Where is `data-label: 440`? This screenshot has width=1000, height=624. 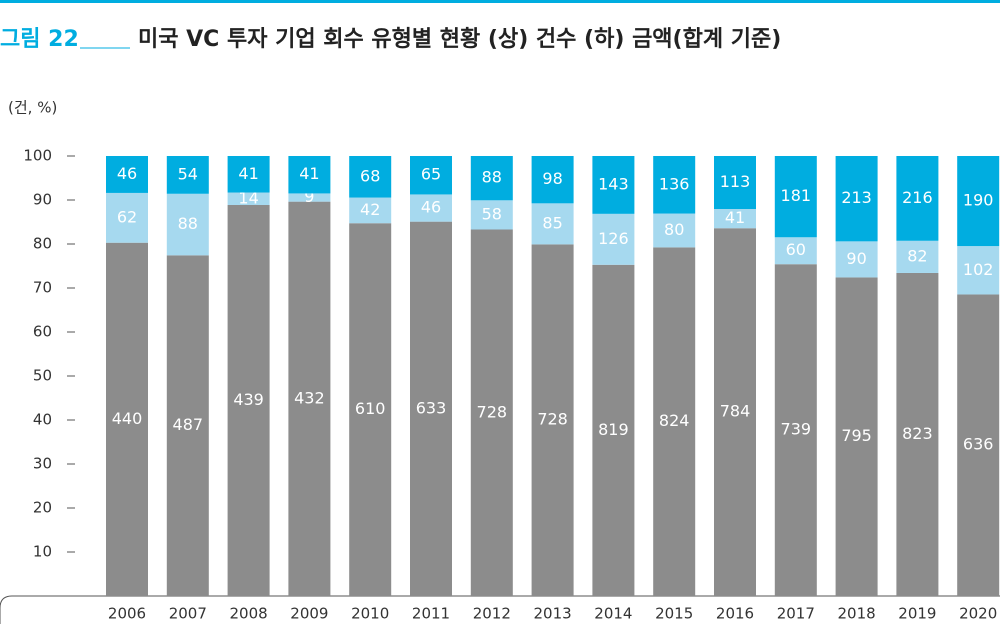 data-label: 440 is located at coordinates (127, 418).